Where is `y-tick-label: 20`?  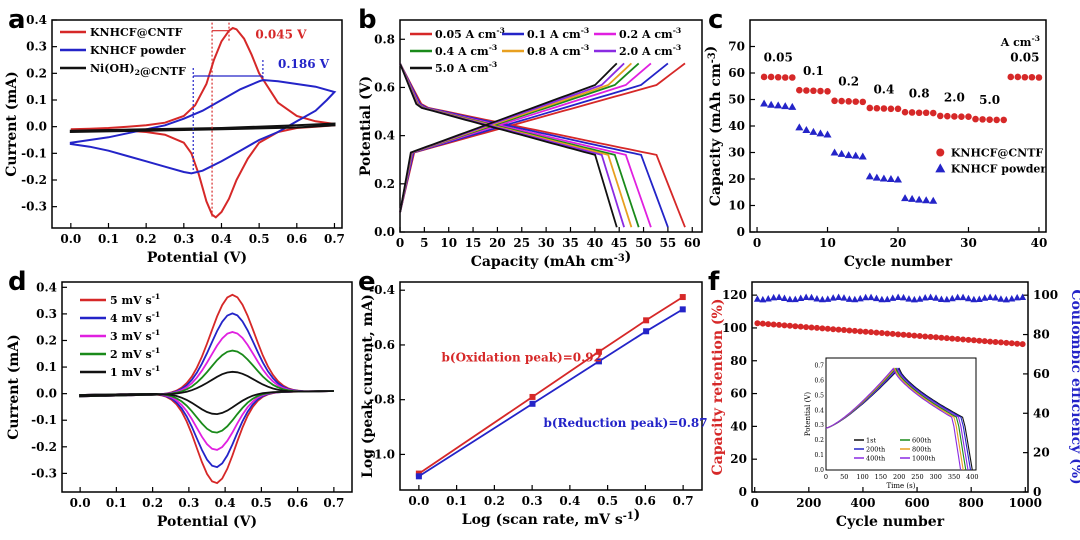
y-tick-label: 20 is located at coordinates (736, 179).